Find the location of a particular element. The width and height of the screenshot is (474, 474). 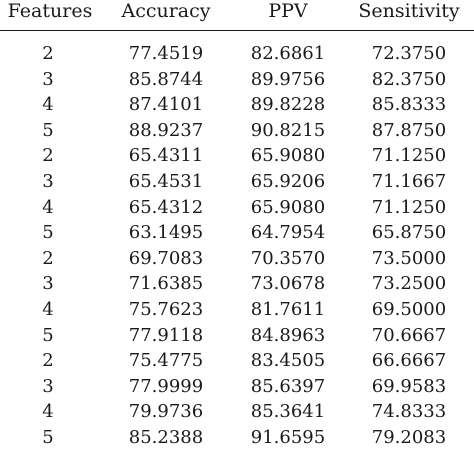

table-row: 4 75.7623 81.7611 69.5000 is located at coordinates (237, 310).